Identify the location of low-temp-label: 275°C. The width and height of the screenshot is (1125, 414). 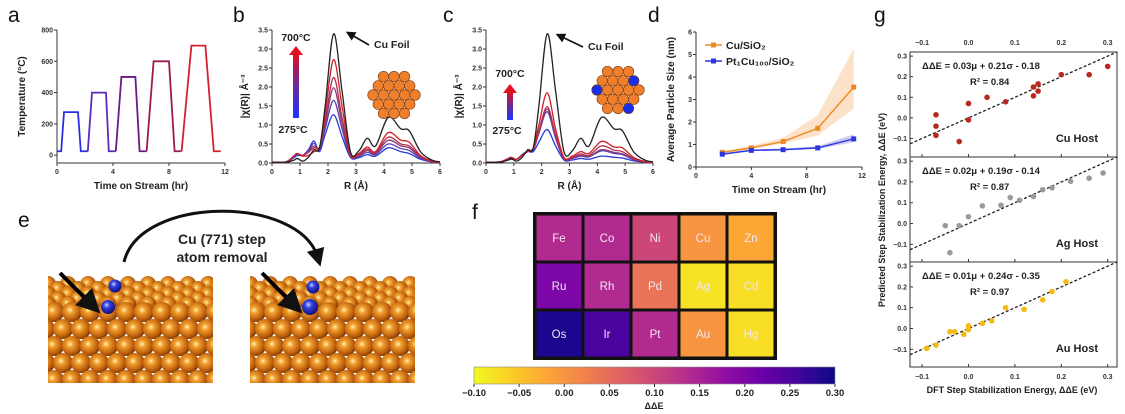
(507, 131).